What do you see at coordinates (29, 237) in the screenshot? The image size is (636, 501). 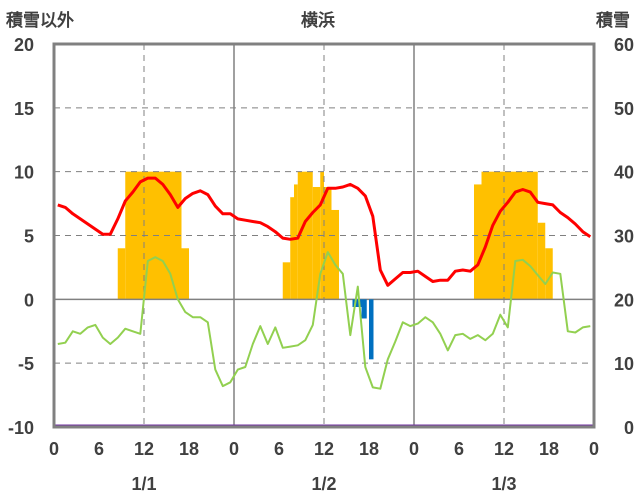 I see `left-tick-label: 5` at bounding box center [29, 237].